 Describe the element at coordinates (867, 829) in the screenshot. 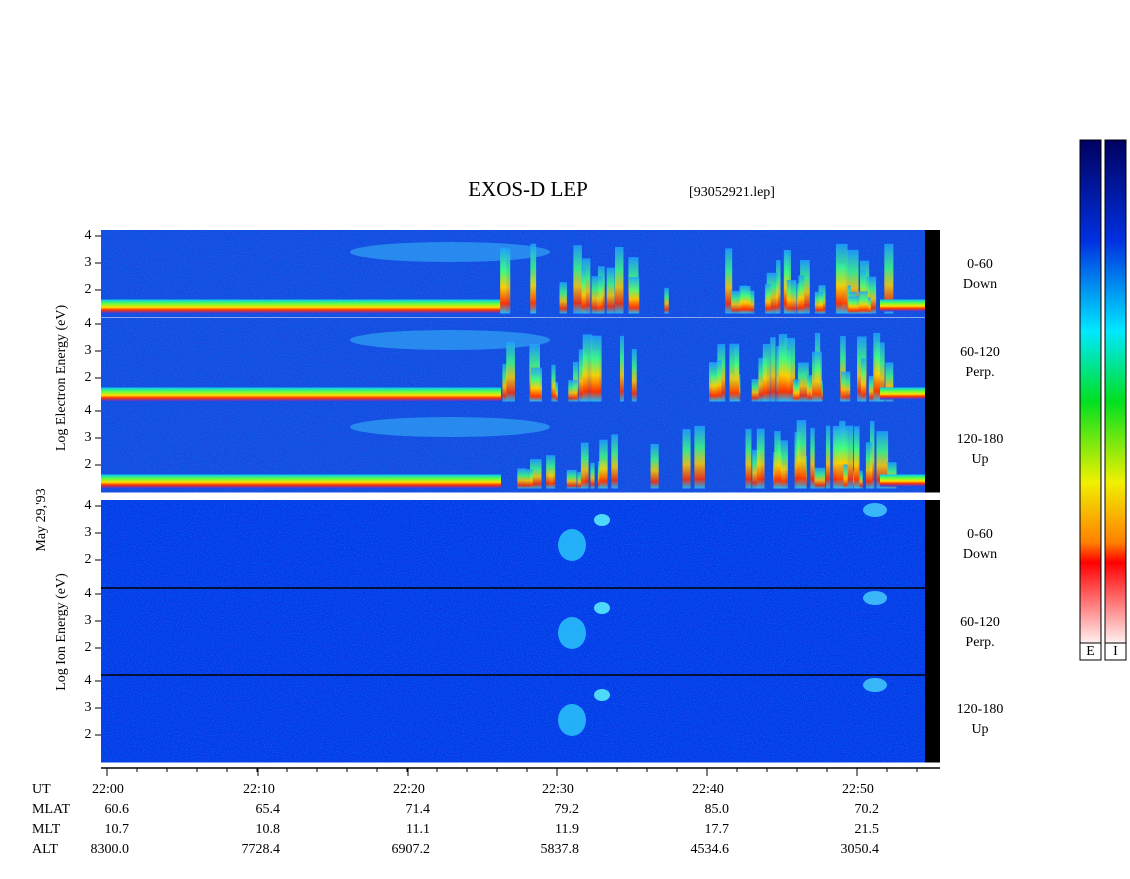

I see `orbit-value: 21.5` at that location.